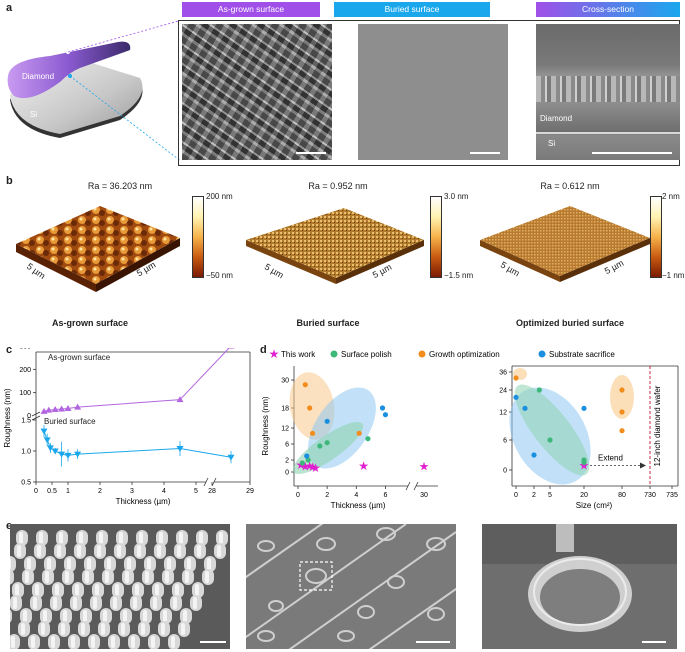  I want to click on y-tick-label: 36, so click(503, 373).